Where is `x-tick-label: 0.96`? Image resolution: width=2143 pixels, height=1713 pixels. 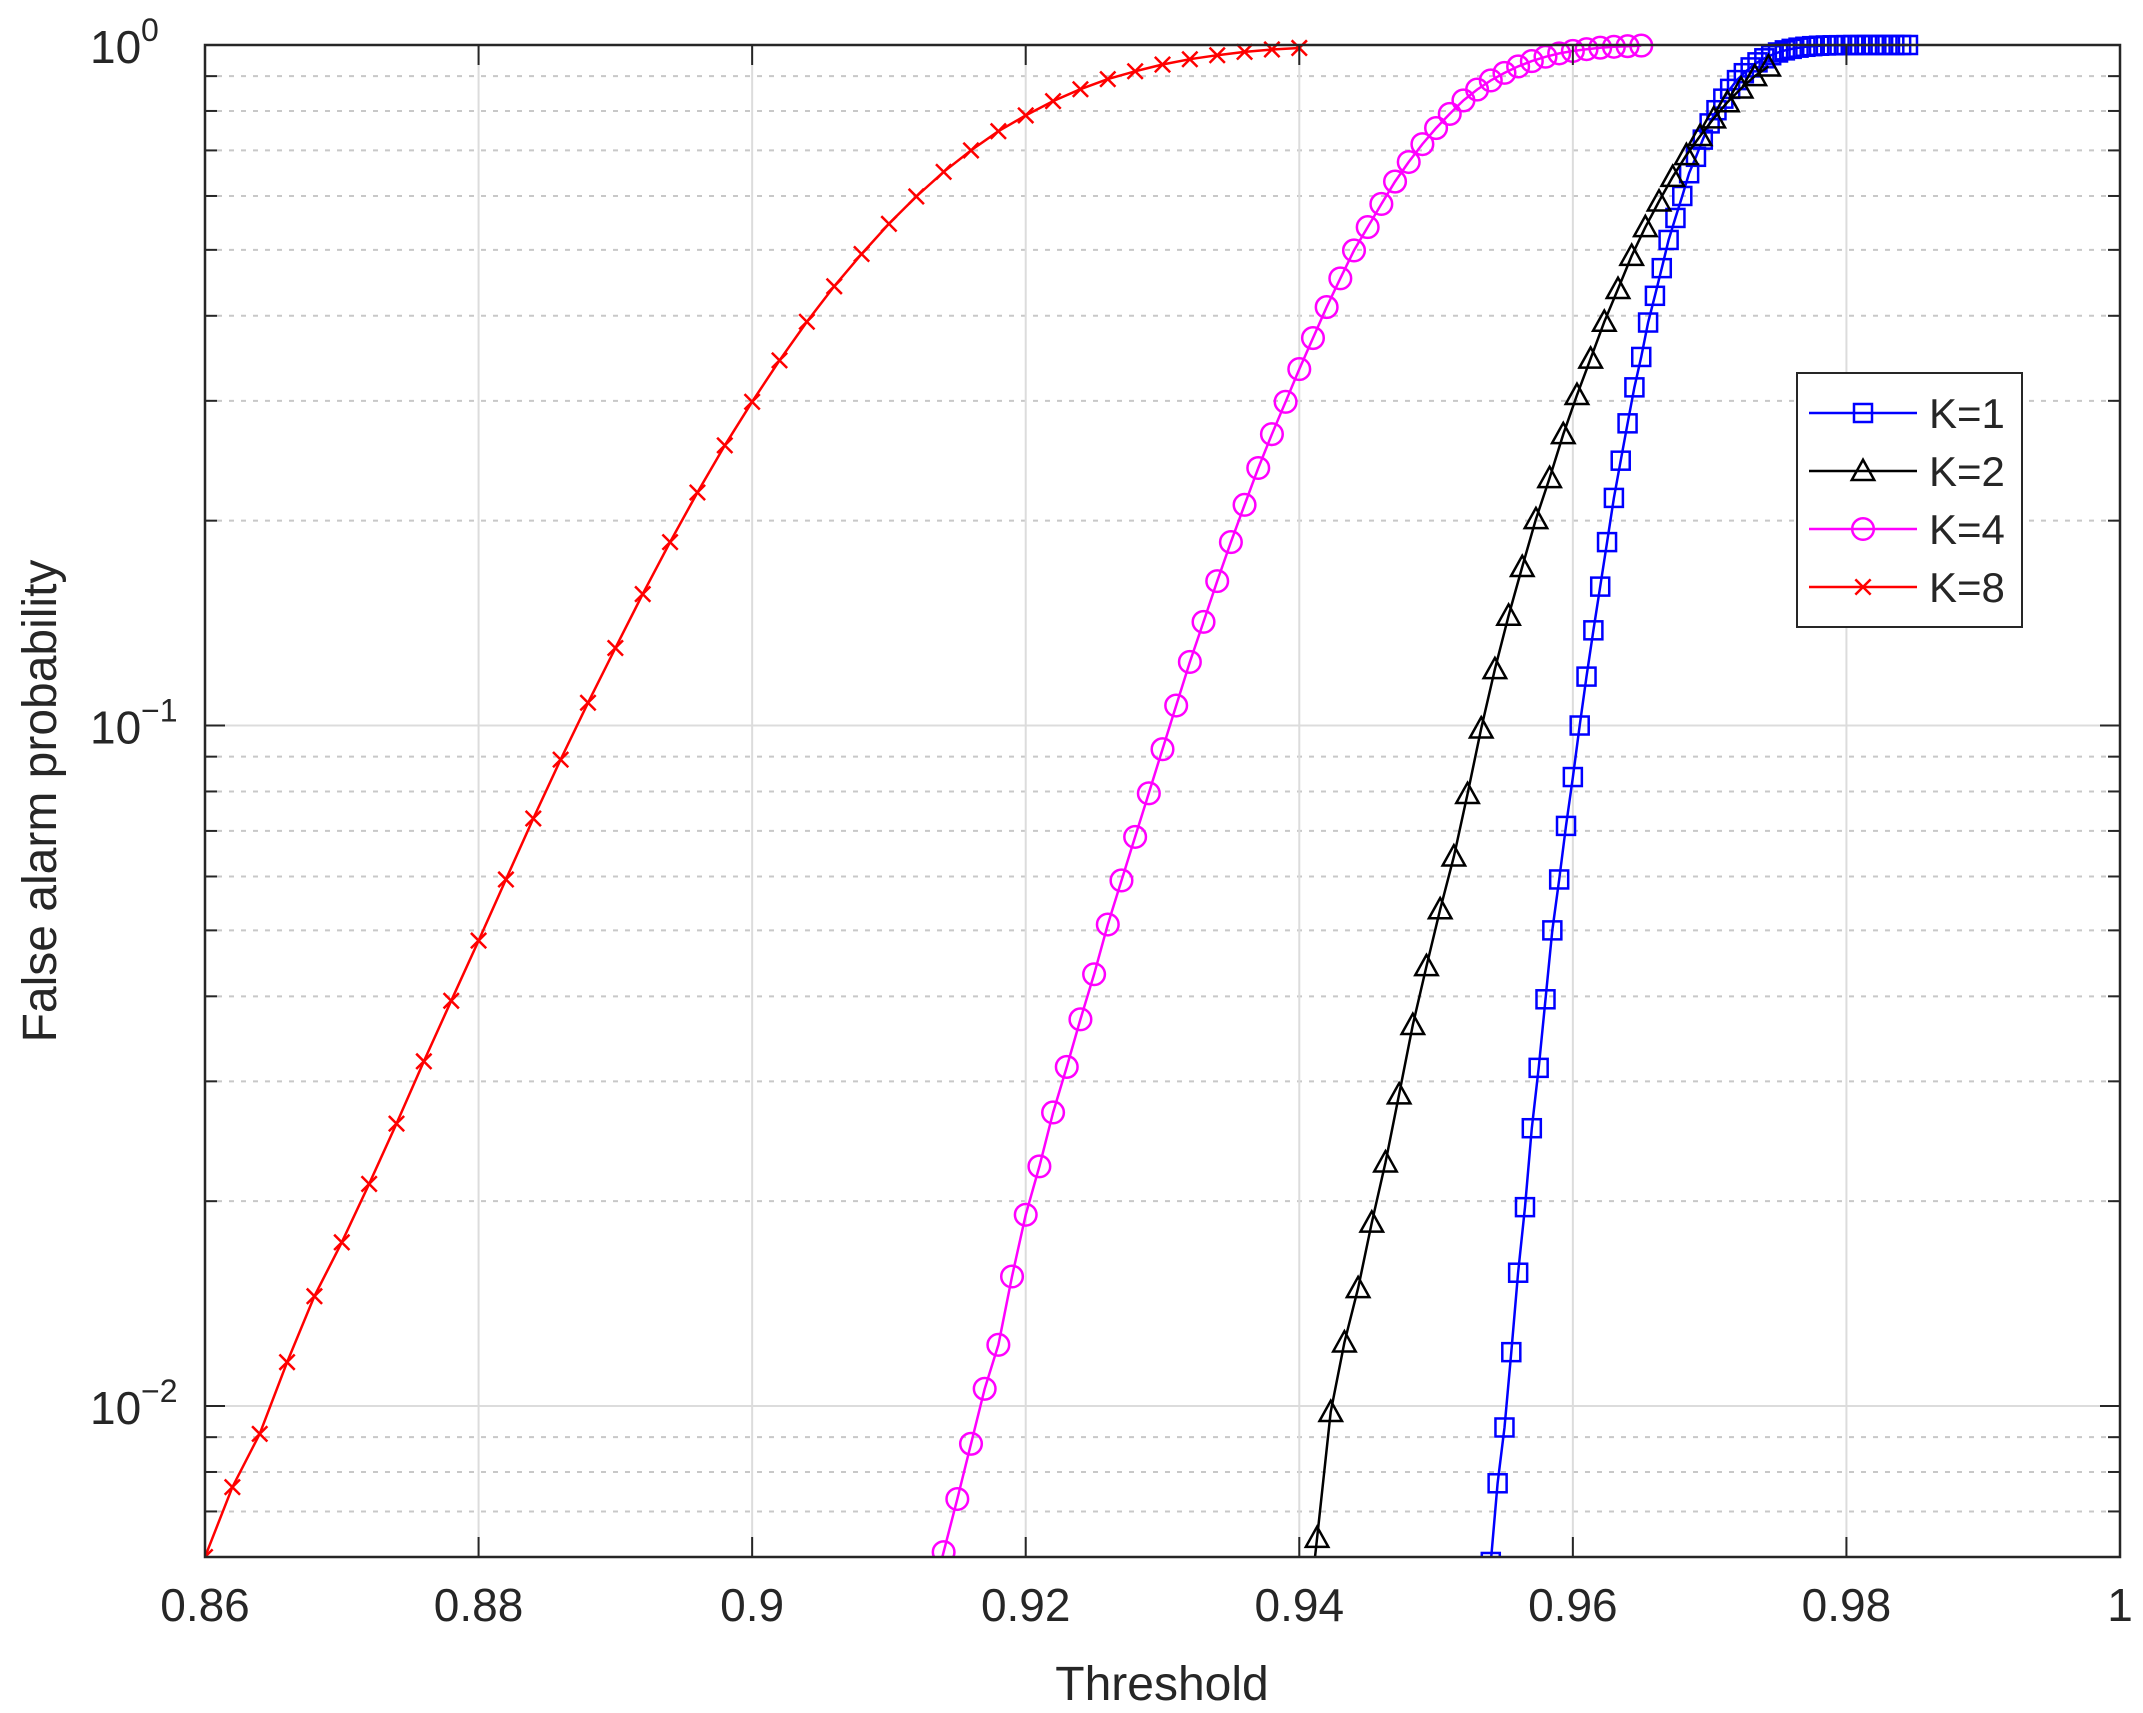
x-tick-label: 0.96 is located at coordinates (1573, 1605).